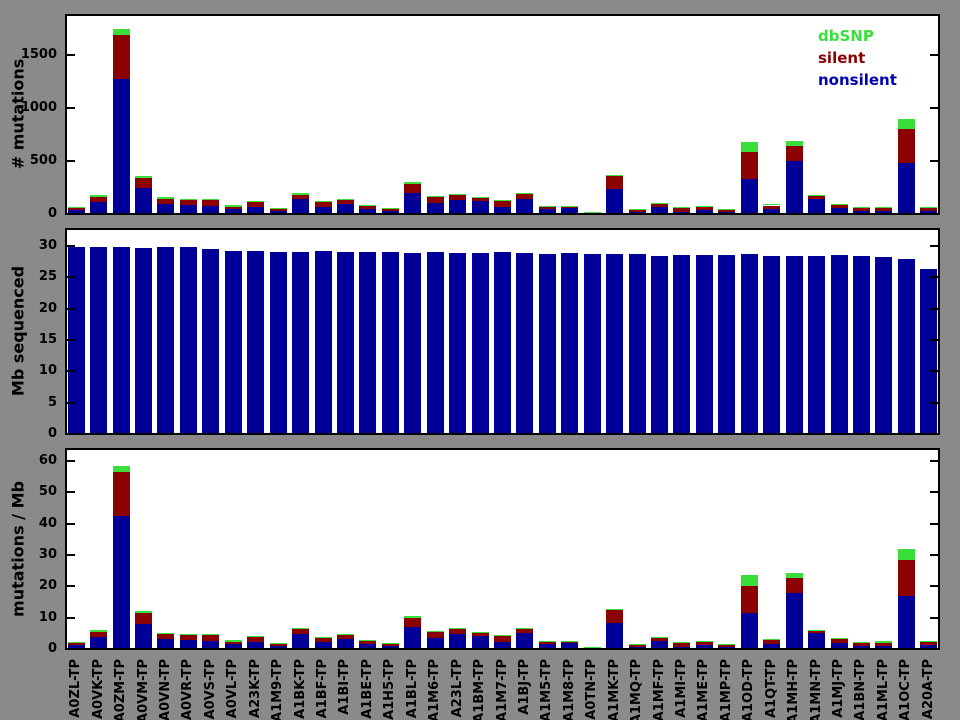 The width and height of the screenshot is (960, 720). What do you see at coordinates (47, 245) in the screenshot?
I see `y-tick-label: 30` at bounding box center [47, 245].